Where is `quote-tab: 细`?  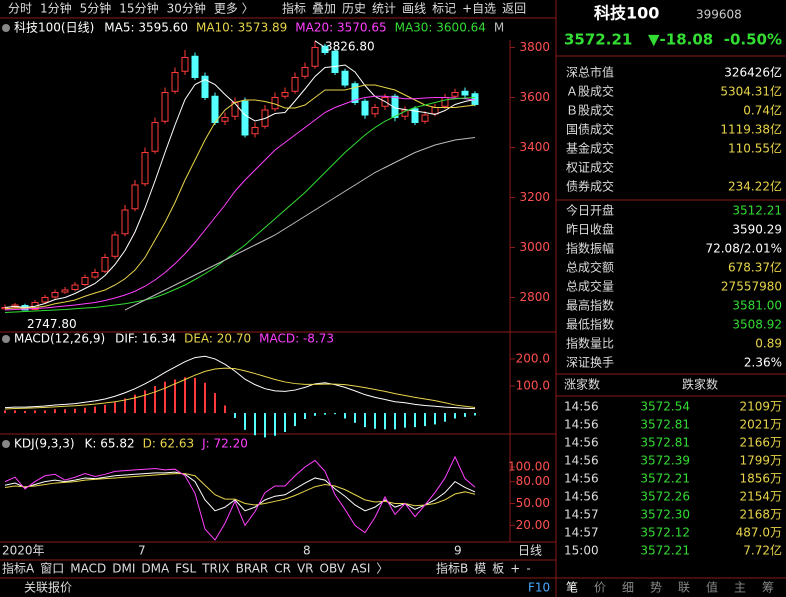
quote-tab: 细 is located at coordinates (628, 588).